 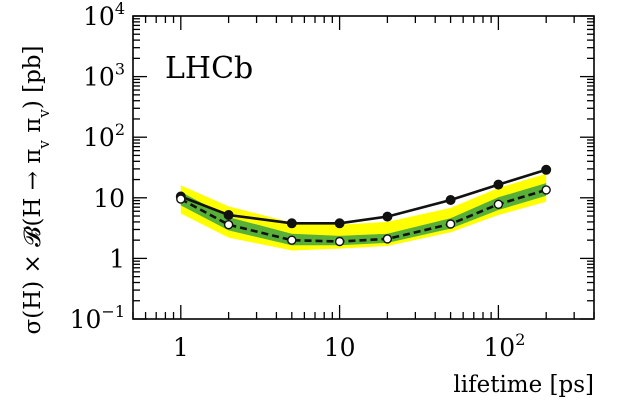 I want to click on limit-points, so click(x=363, y=205).